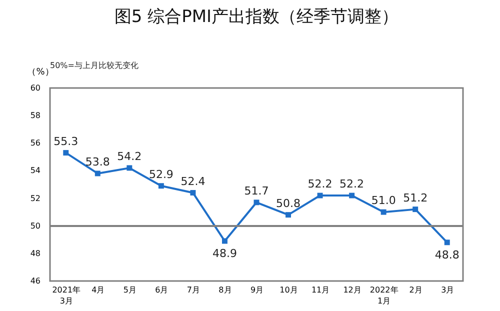  Describe the element at coordinates (320, 290) in the screenshot. I see `x-tick-label: 11月` at that location.